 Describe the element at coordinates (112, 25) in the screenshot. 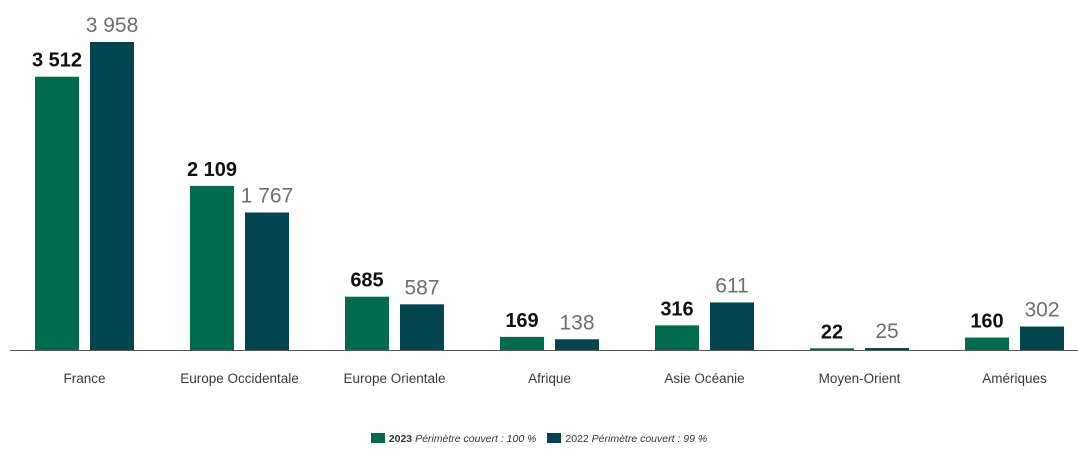

I see `data-label-2022-0: 3 958` at that location.